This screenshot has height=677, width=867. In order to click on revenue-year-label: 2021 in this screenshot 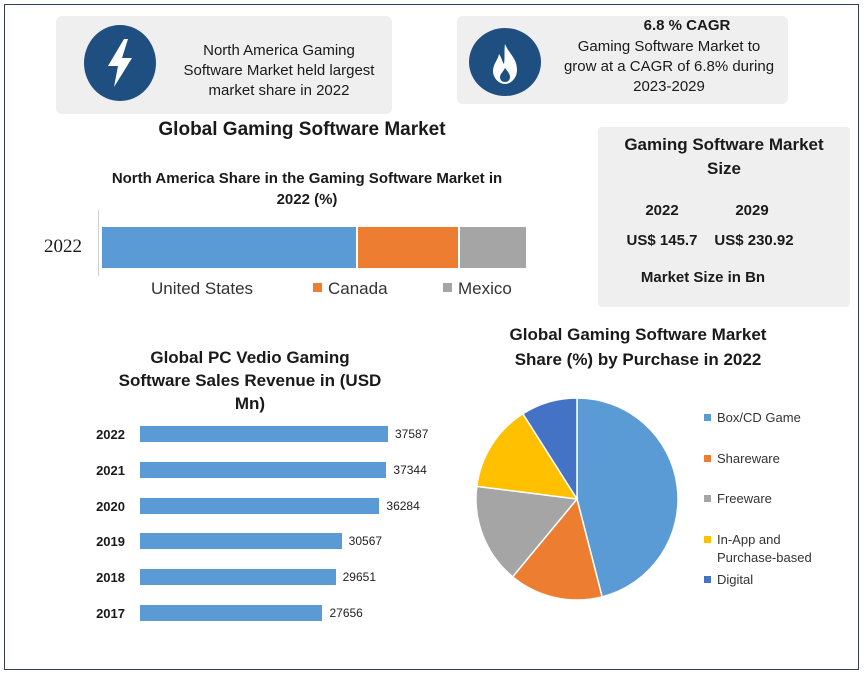, I will do `click(110, 470)`.